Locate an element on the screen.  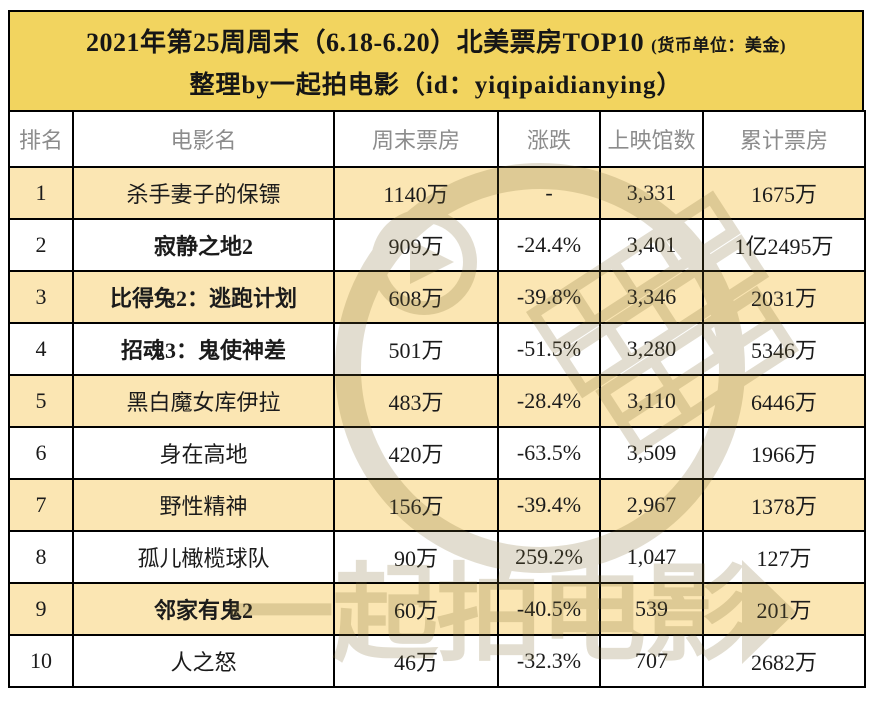
cumulative-gross-cell: 6446万 is located at coordinates (784, 401).